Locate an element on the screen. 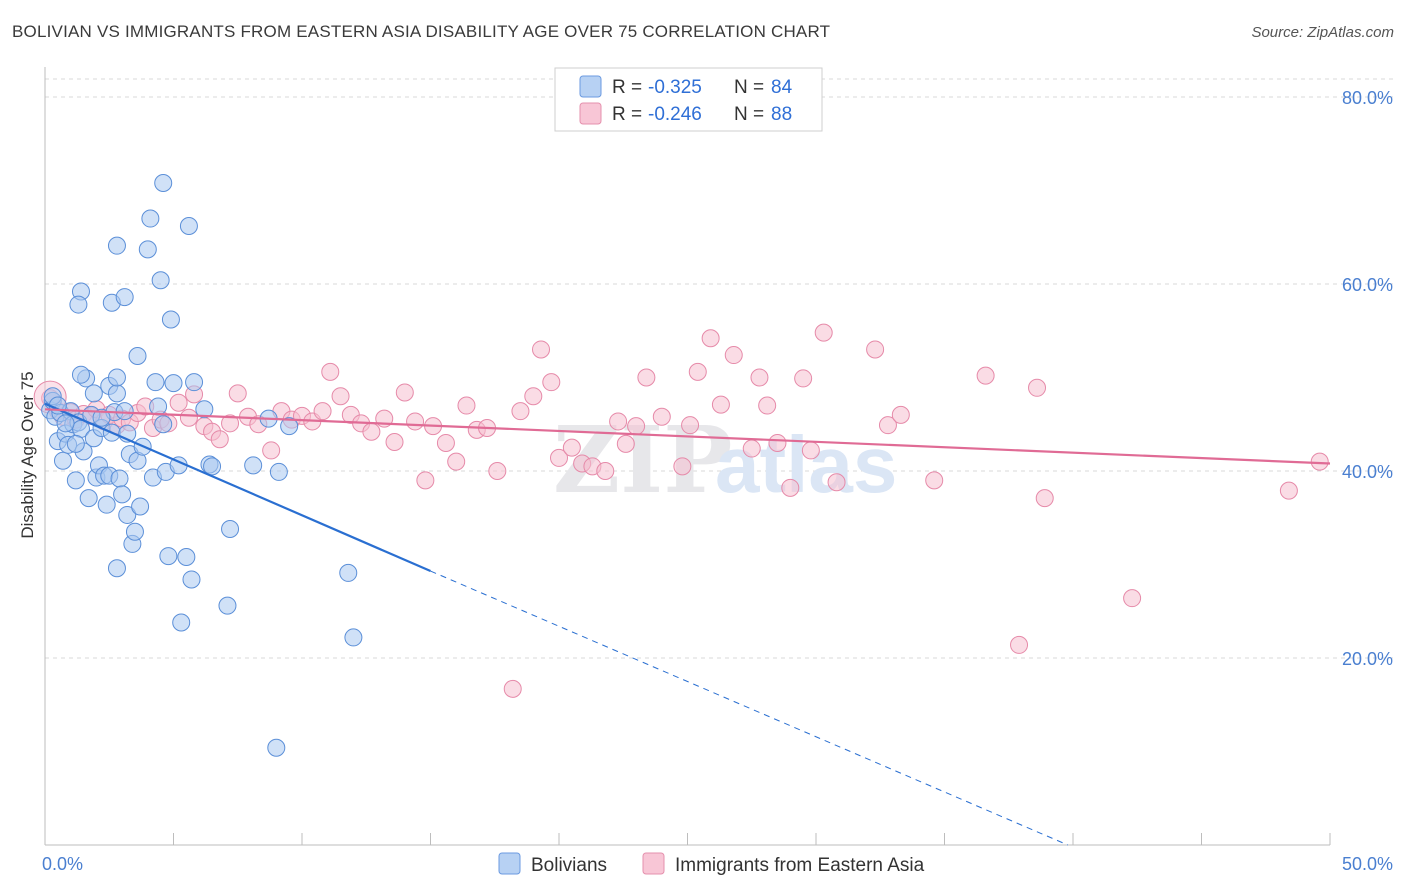 The image size is (1406, 892). legend-r-value-2: -0.246 is located at coordinates (675, 114).